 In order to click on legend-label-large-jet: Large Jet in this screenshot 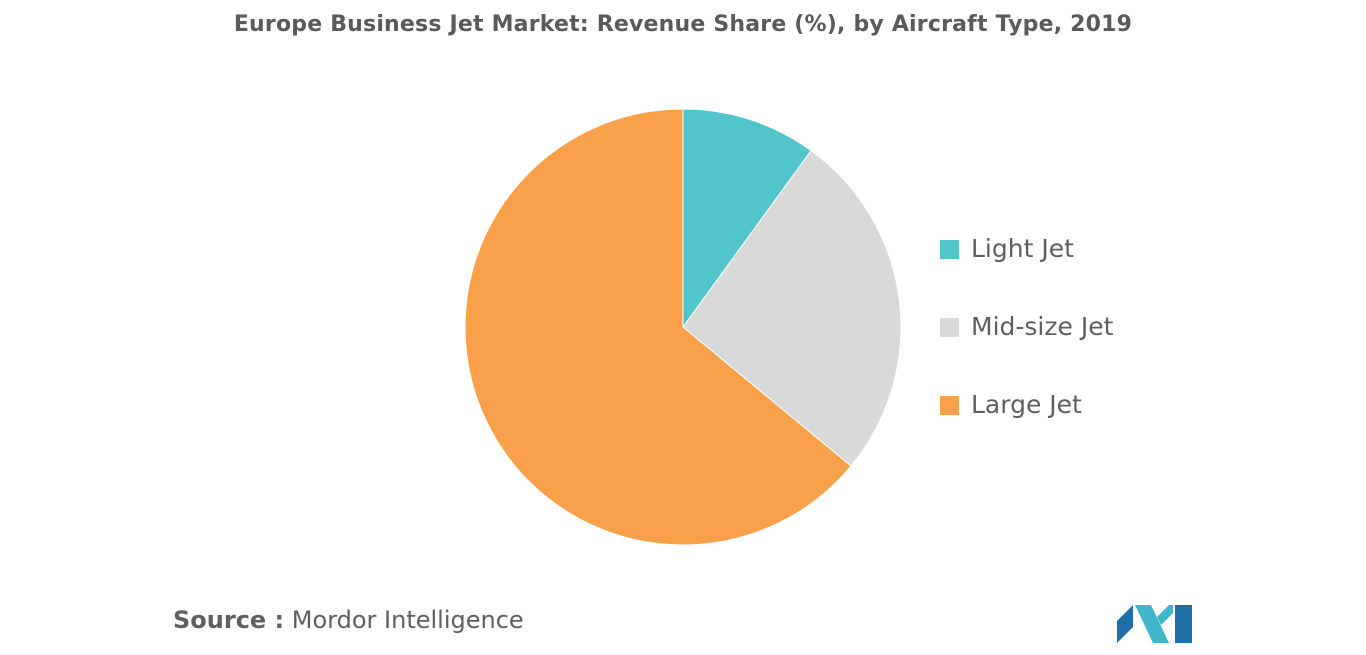, I will do `click(1026, 404)`.